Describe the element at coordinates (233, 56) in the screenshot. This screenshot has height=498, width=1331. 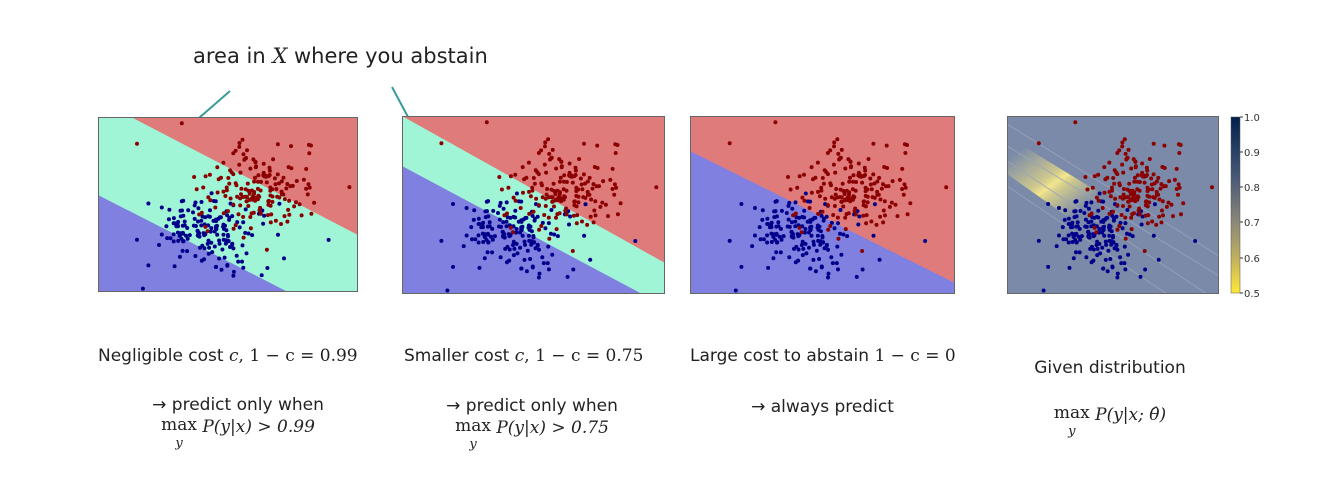
I see `annotation-prefix: area in` at that location.